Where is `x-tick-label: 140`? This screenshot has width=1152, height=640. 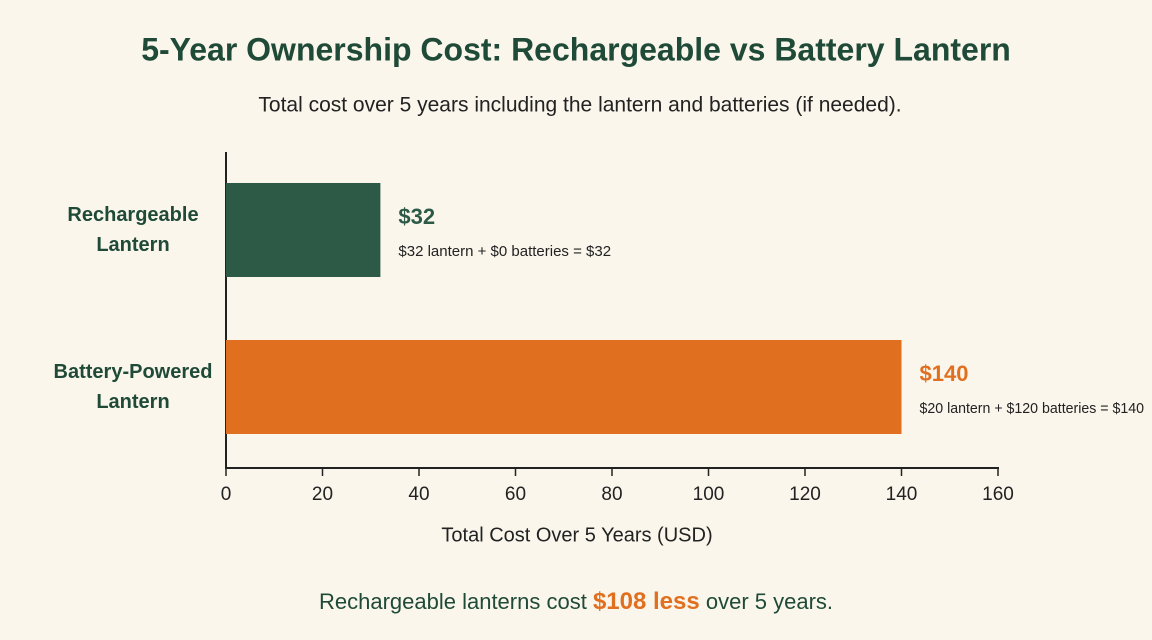
x-tick-label: 140 is located at coordinates (902, 494).